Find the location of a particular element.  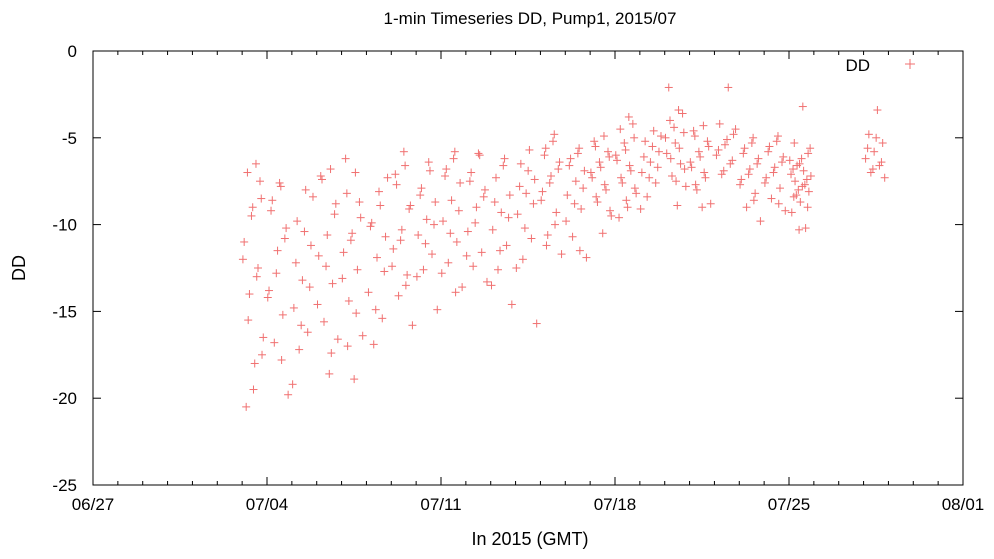

y-tick-label: 0 is located at coordinates (72, 51).